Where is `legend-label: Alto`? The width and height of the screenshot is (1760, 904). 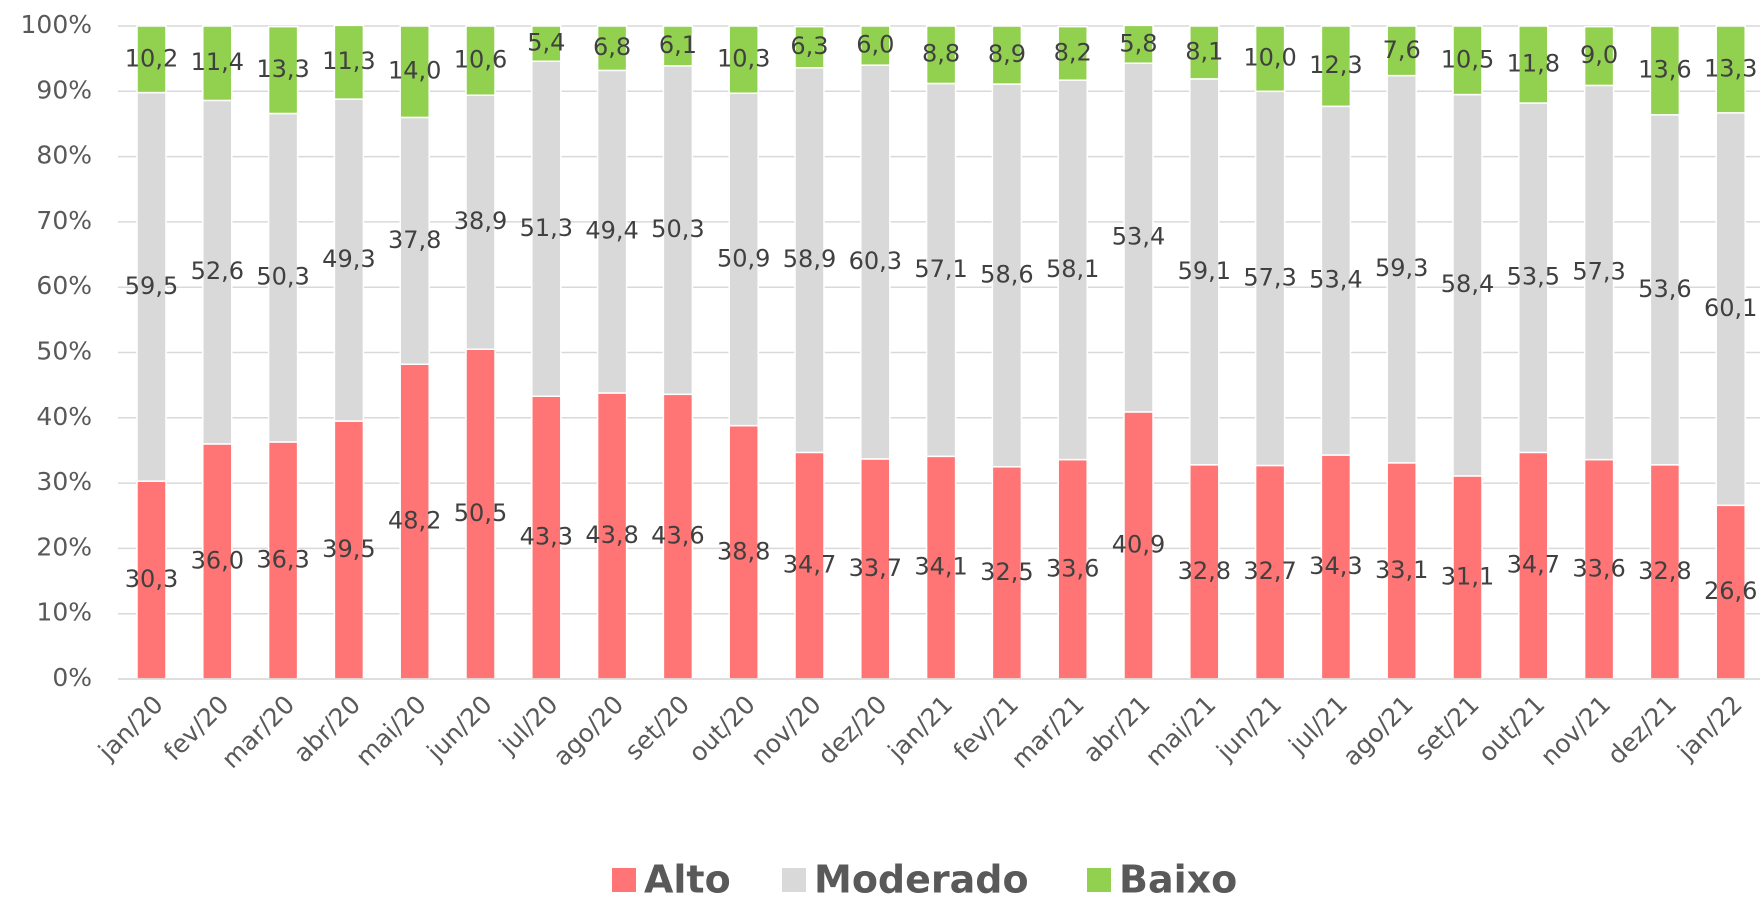 legend-label: Alto is located at coordinates (687, 880).